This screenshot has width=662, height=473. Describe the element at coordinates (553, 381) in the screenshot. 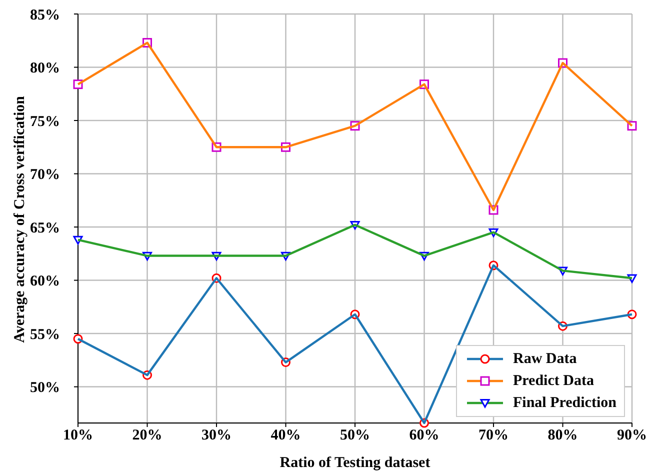

I see `legend-label: Predict Data` at that location.